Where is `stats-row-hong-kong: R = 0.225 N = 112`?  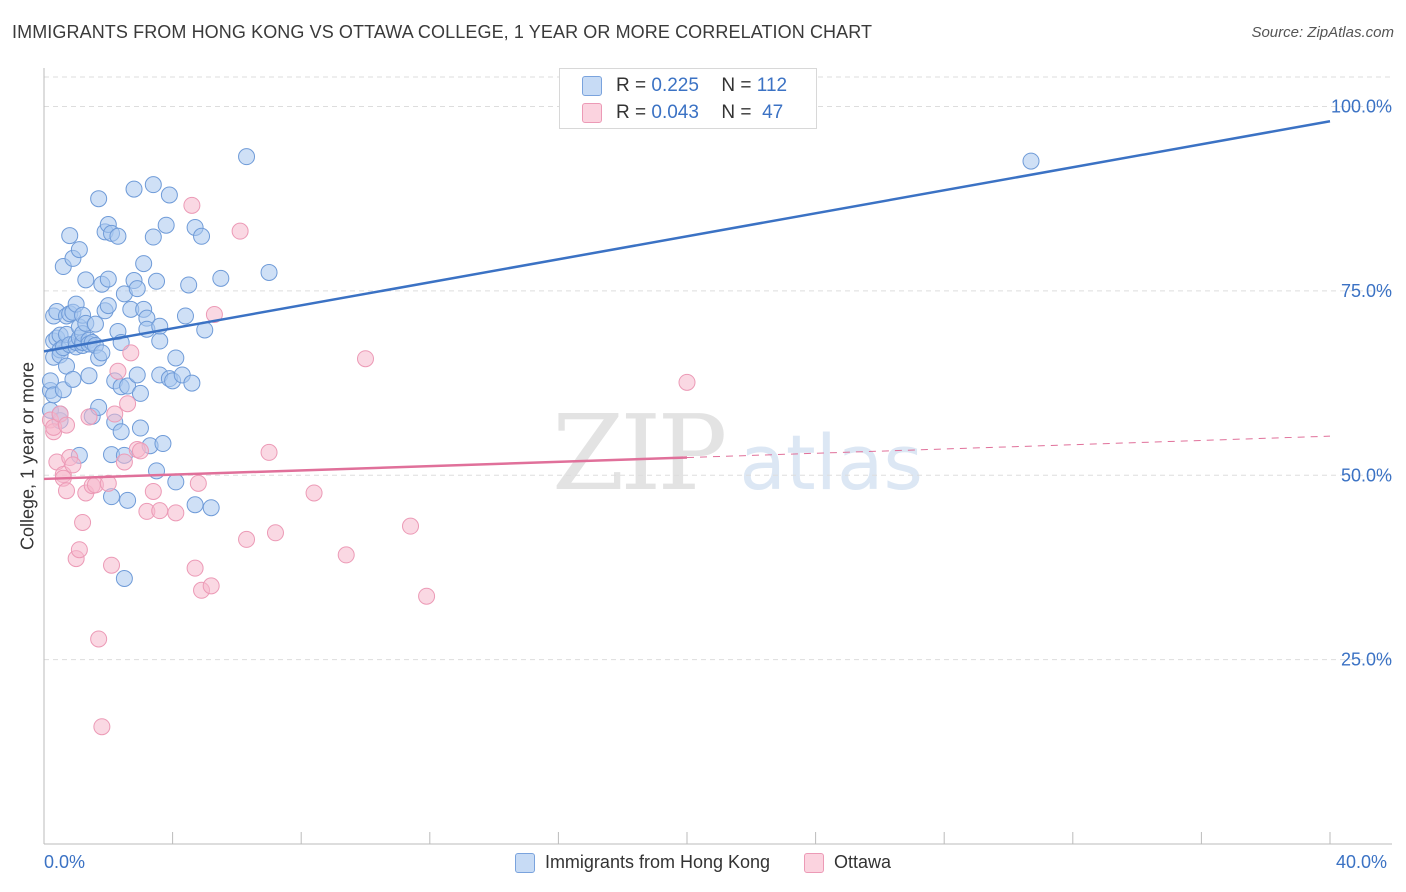
stats-row-hong-kong: R = 0.225 N = 112 is located at coordinates (684, 86).